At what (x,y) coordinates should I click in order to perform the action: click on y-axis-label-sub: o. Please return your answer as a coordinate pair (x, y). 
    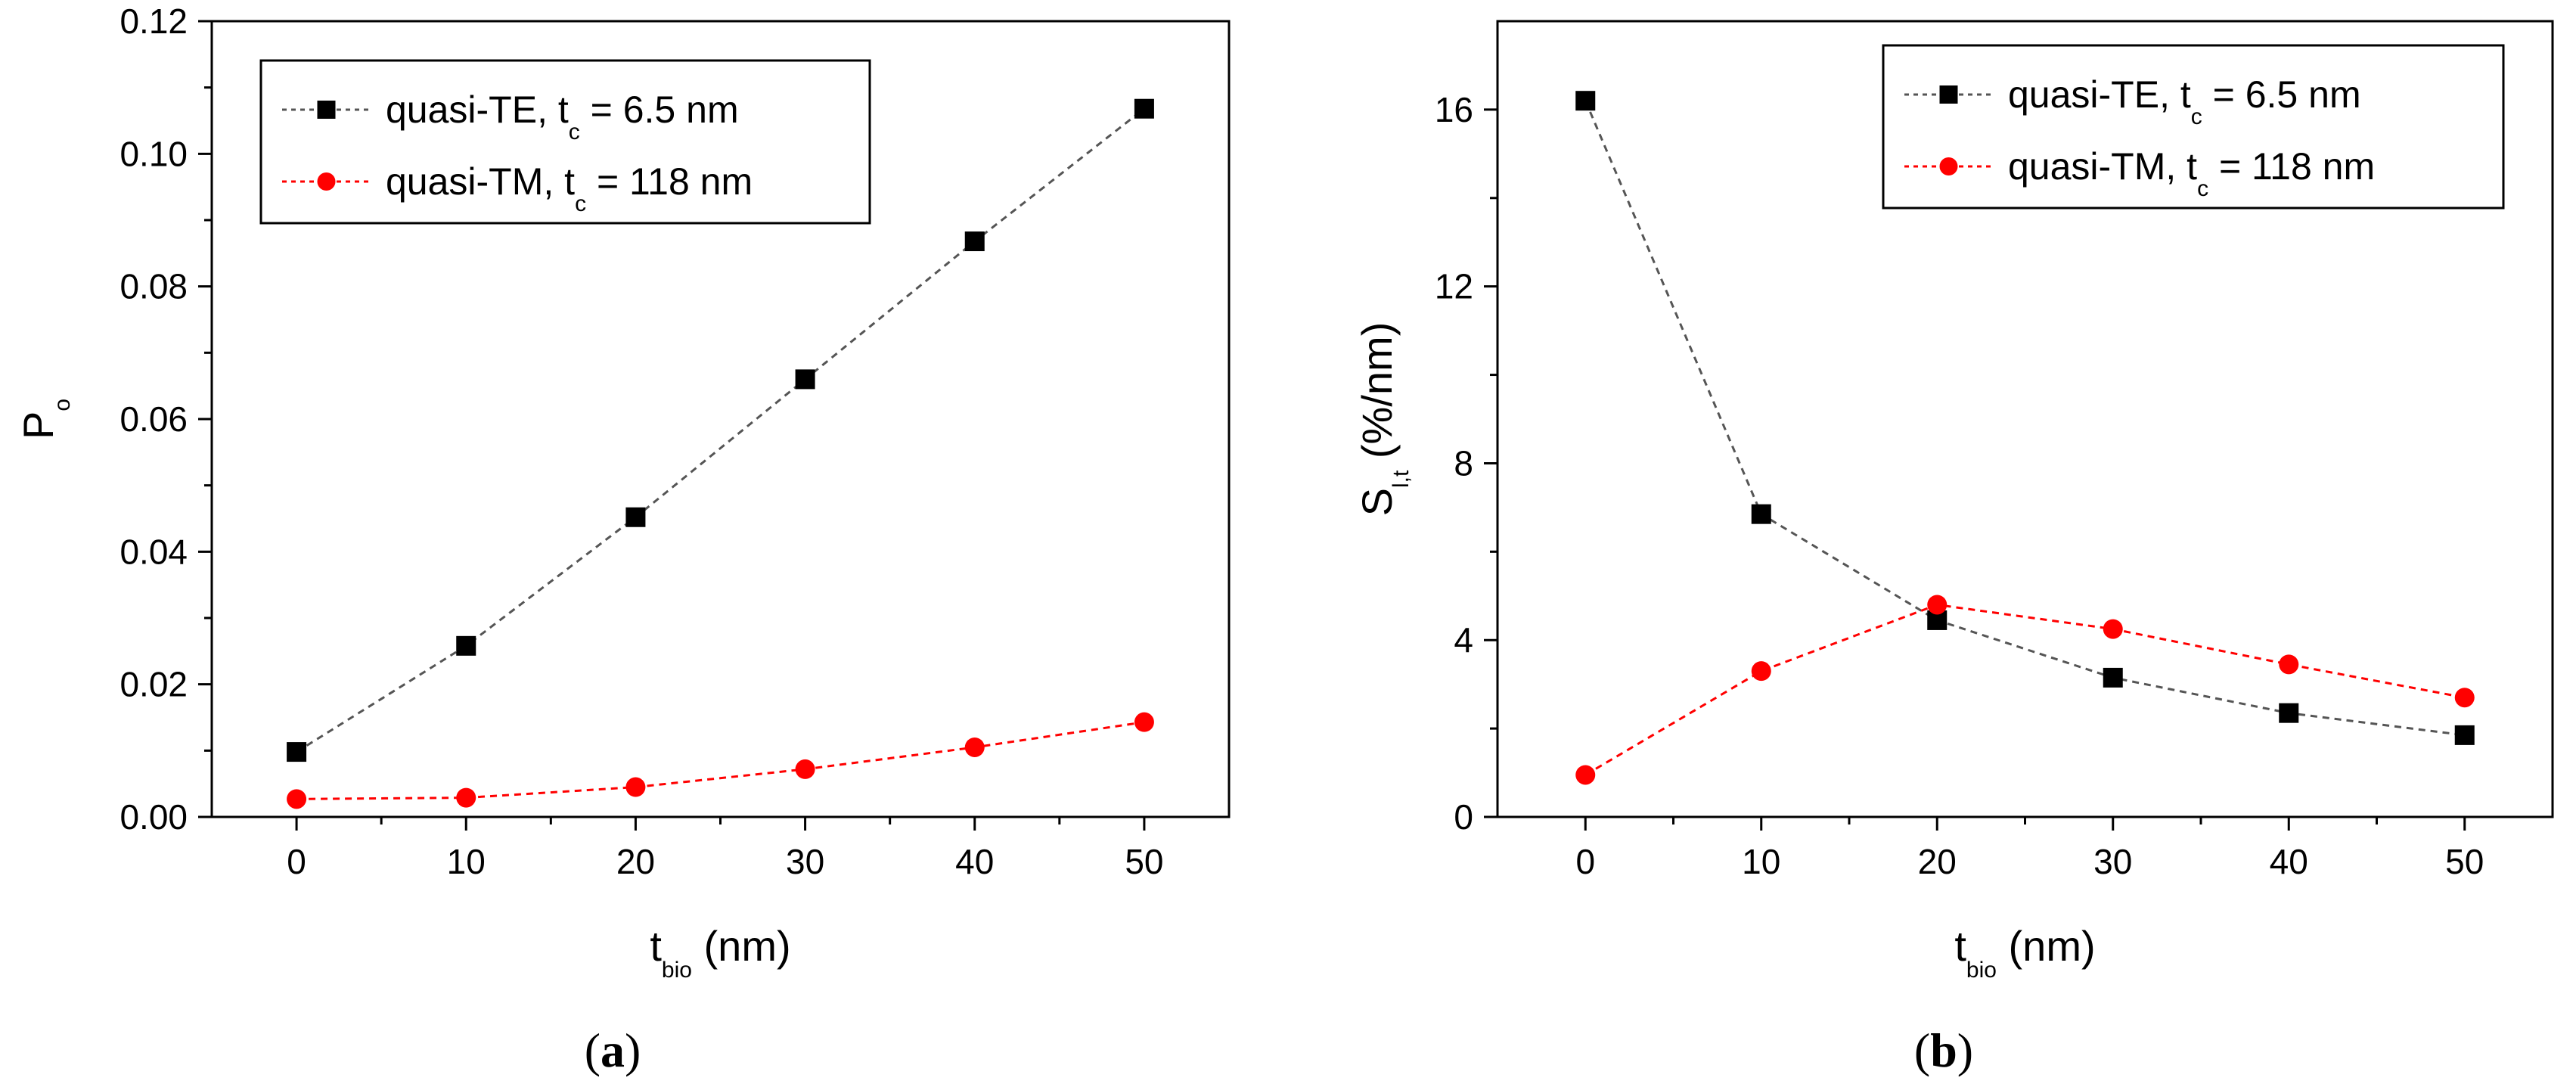
    Looking at the image, I should click on (62, 405).